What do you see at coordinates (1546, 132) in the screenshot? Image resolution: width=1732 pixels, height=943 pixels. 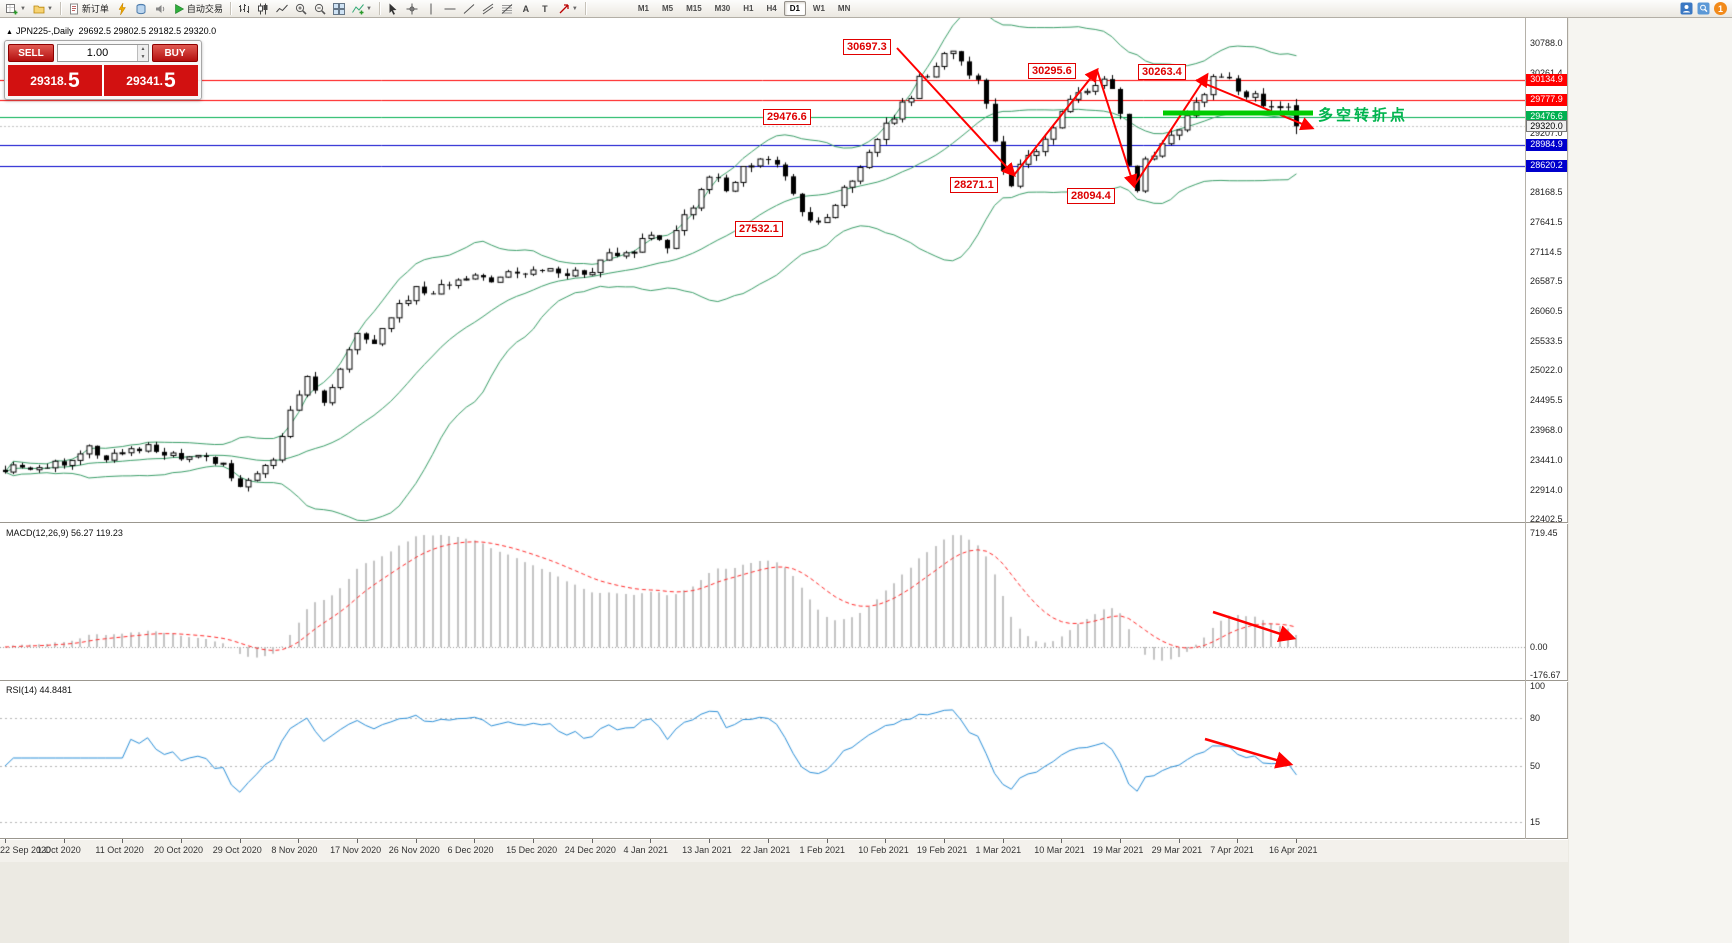 I see `price-axis-tick: 29207.0` at bounding box center [1546, 132].